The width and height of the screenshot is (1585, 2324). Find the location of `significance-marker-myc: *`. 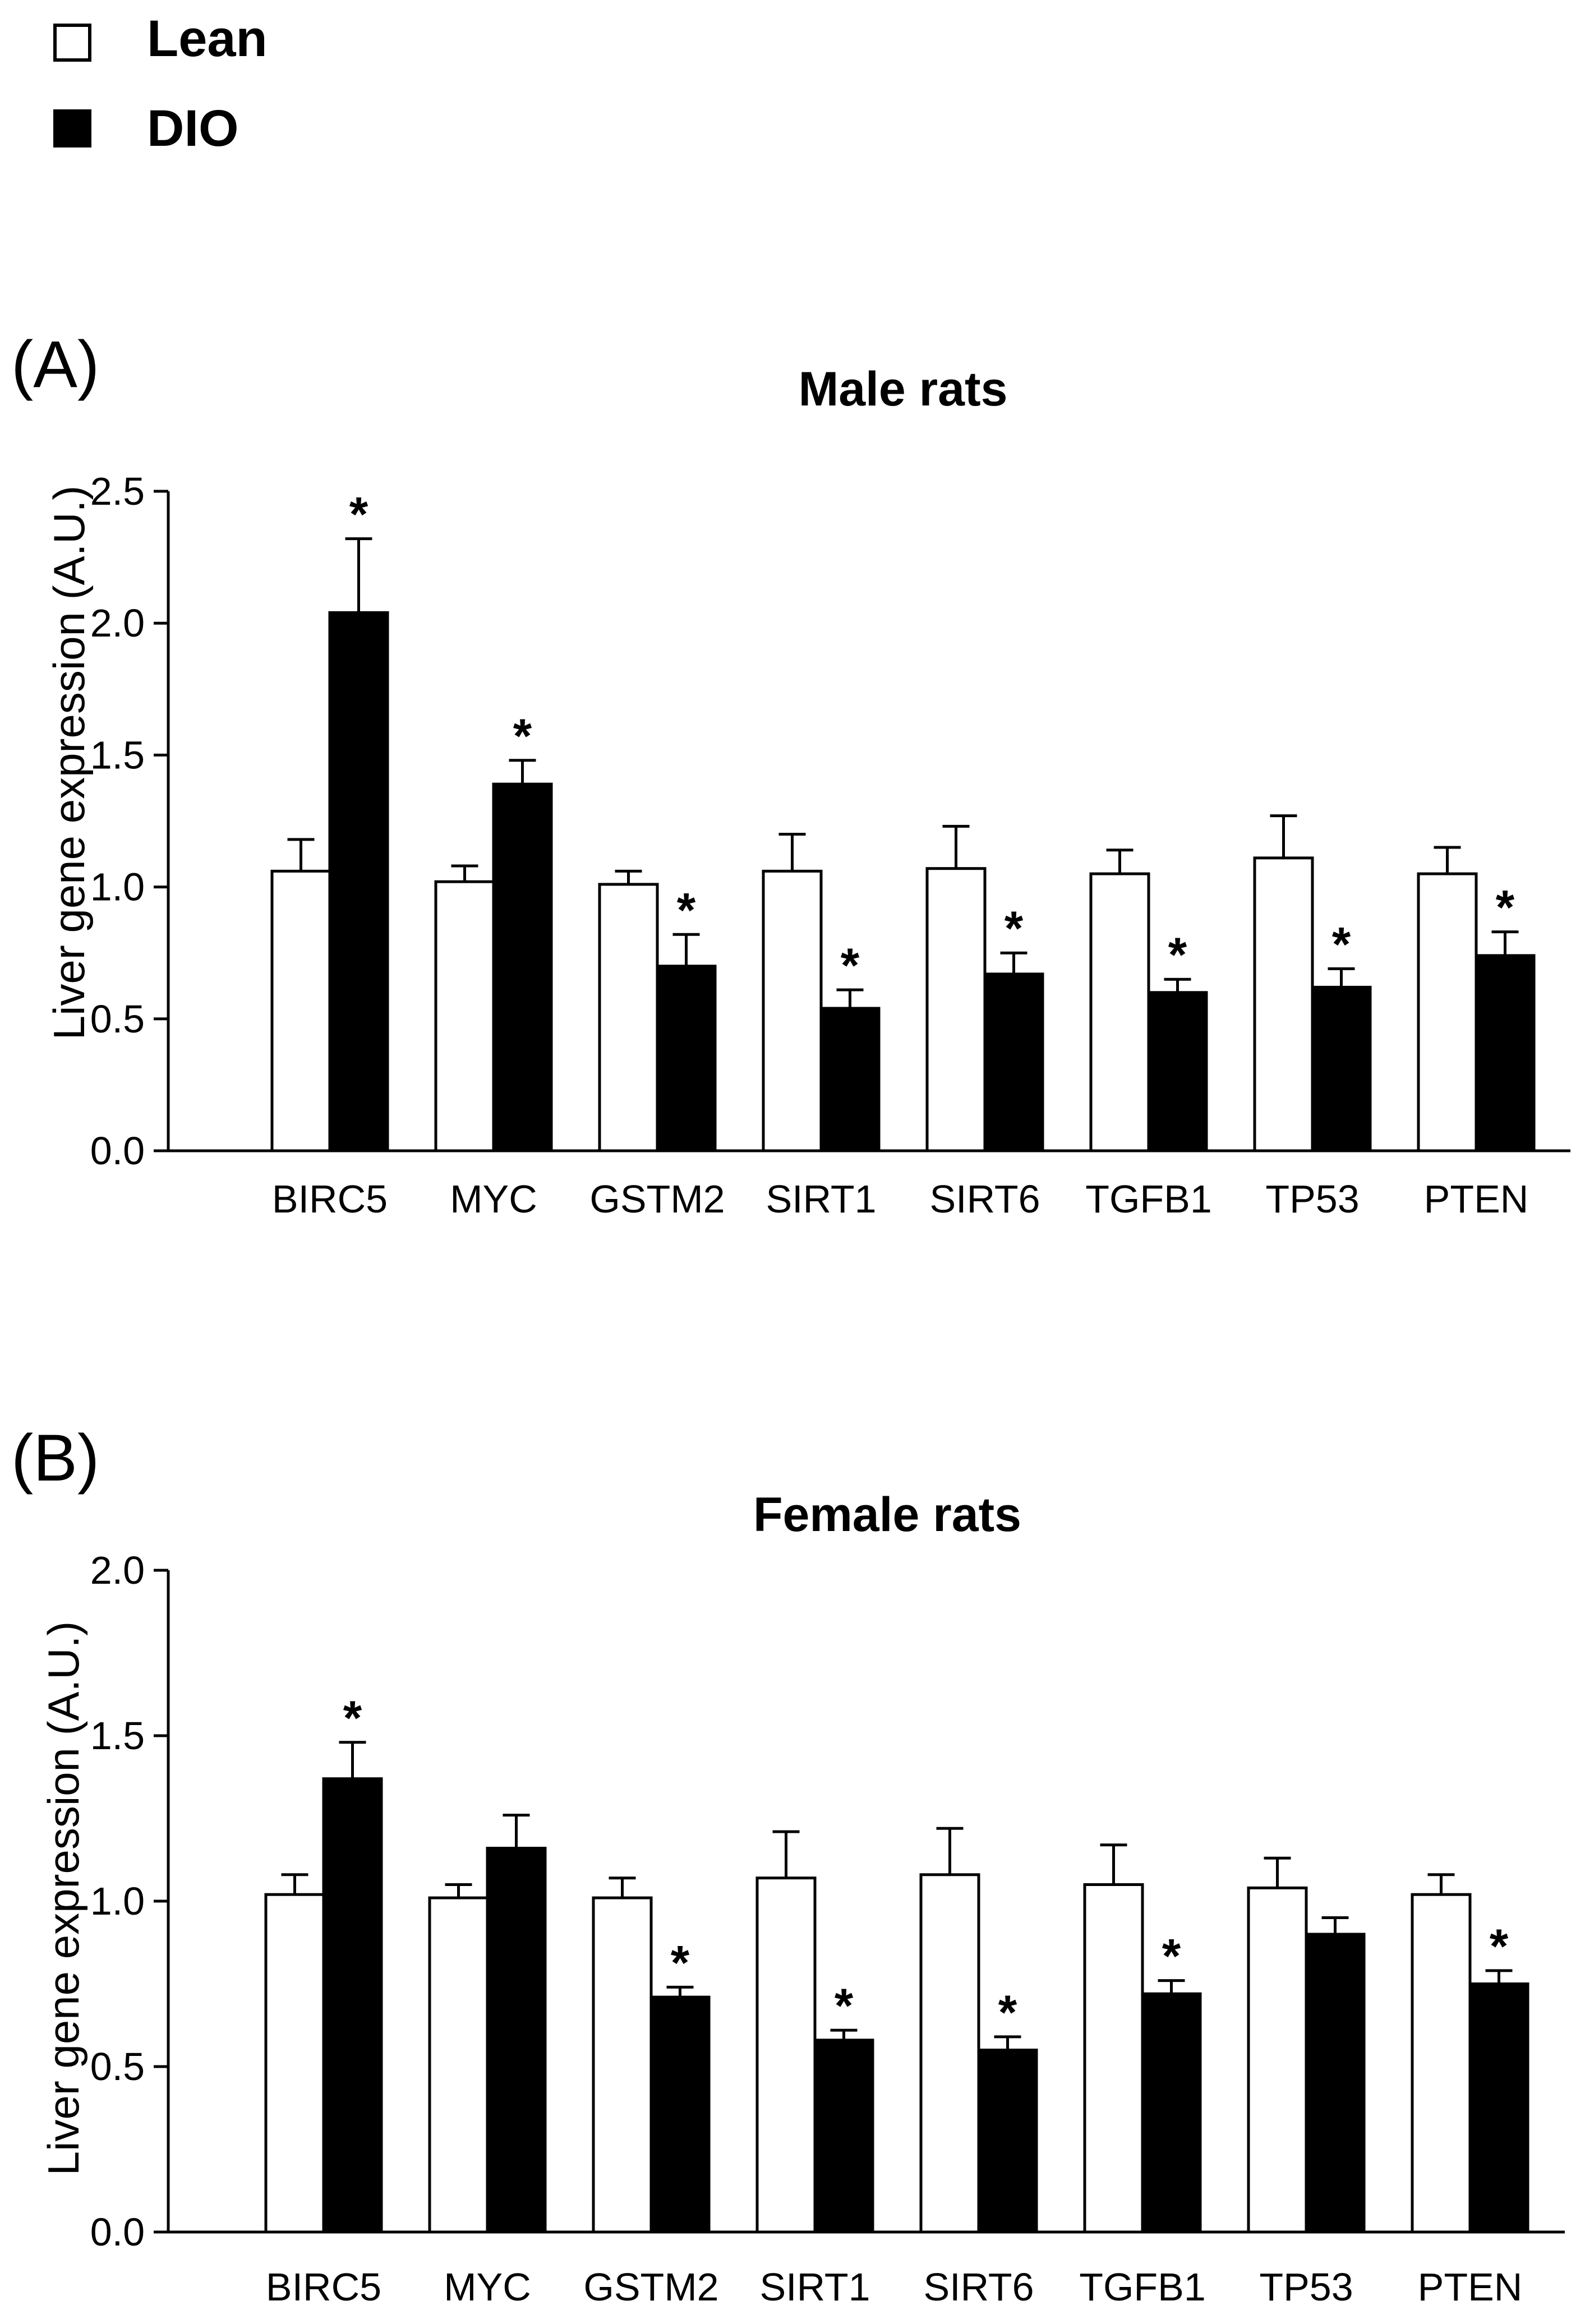

significance-marker-myc: * is located at coordinates (522, 736).